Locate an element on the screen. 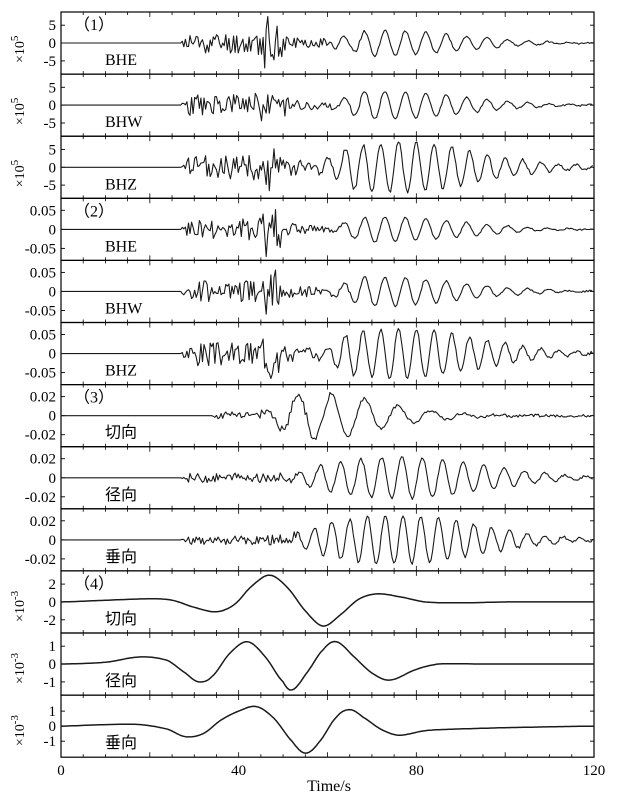  group-label: （2） is located at coordinates (94, 211).